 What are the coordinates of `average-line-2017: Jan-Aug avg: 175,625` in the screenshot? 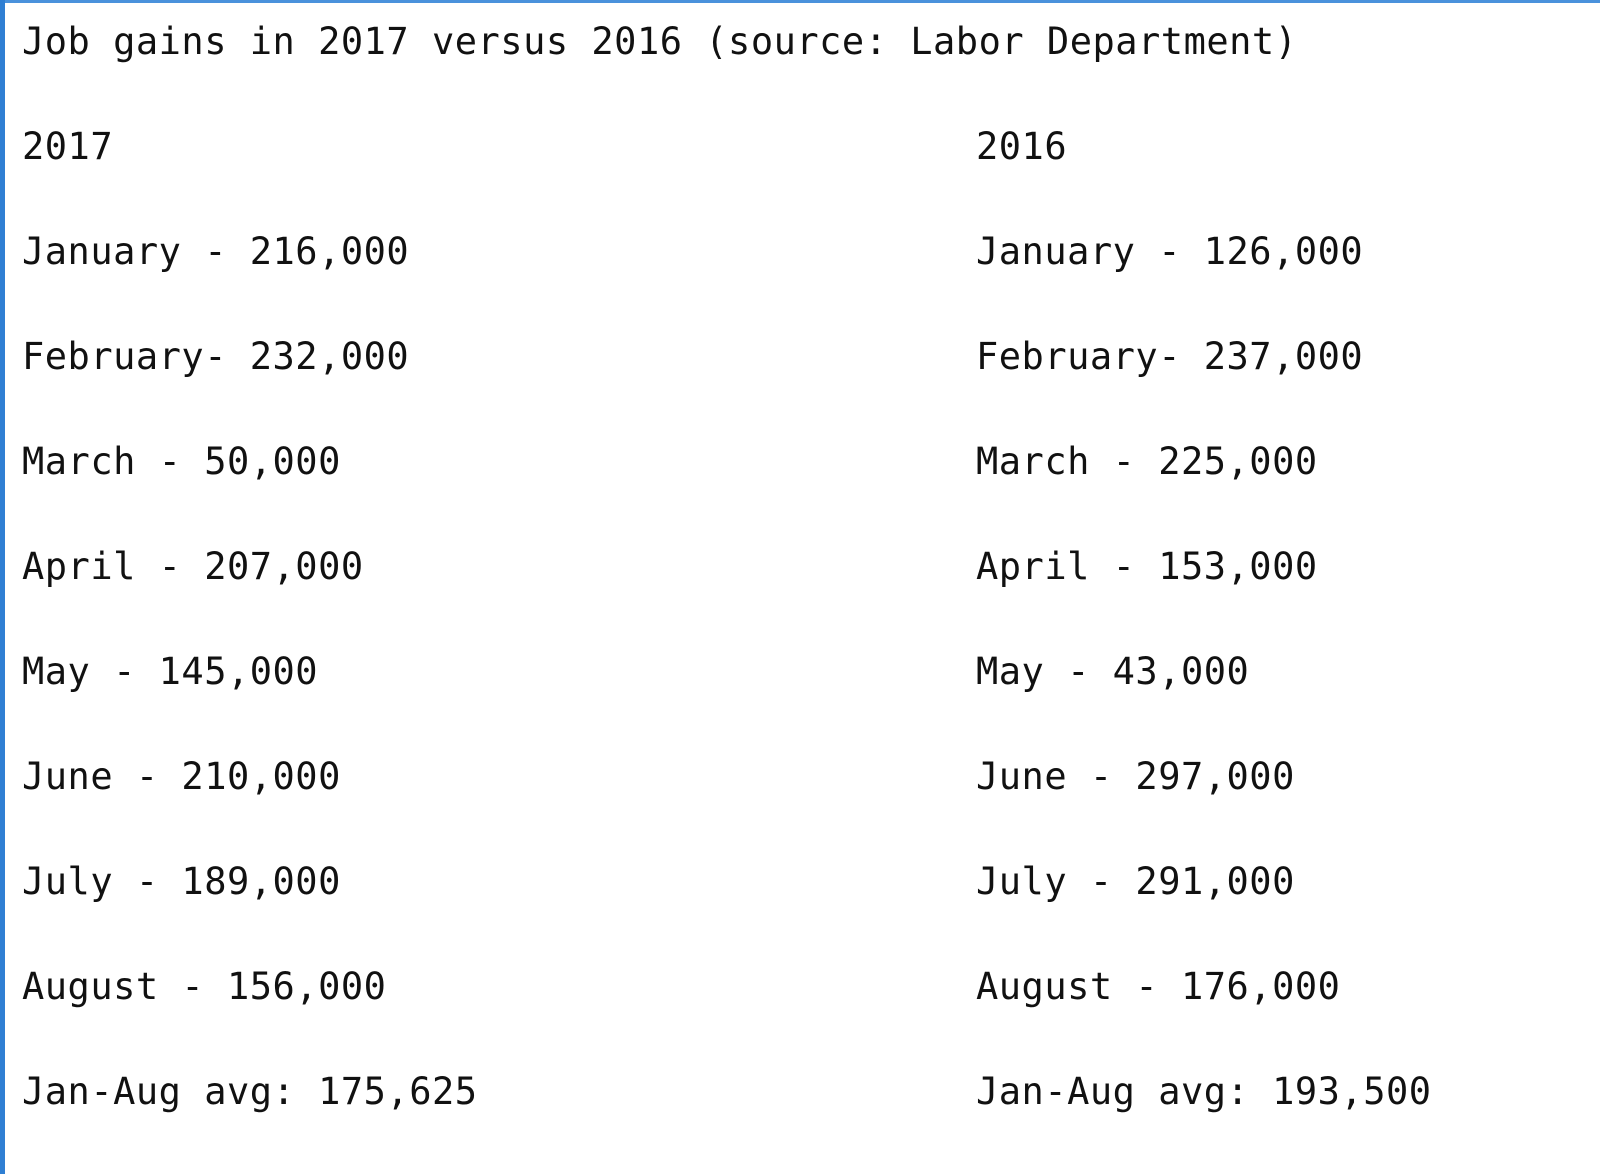 It's located at (250, 1091).